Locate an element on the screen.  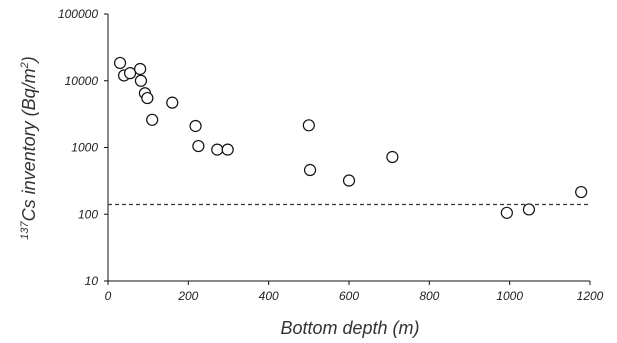
y-axis-title: 137Cs inventory (Bq/m2) is located at coordinates (29, 148).